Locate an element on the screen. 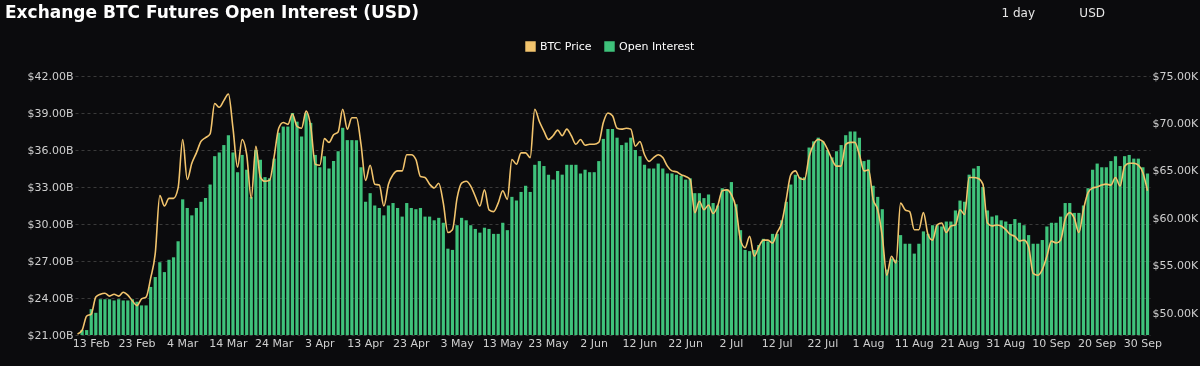 The height and width of the screenshot is (366, 1200). x-tick-label: 13 May is located at coordinates (503, 343).